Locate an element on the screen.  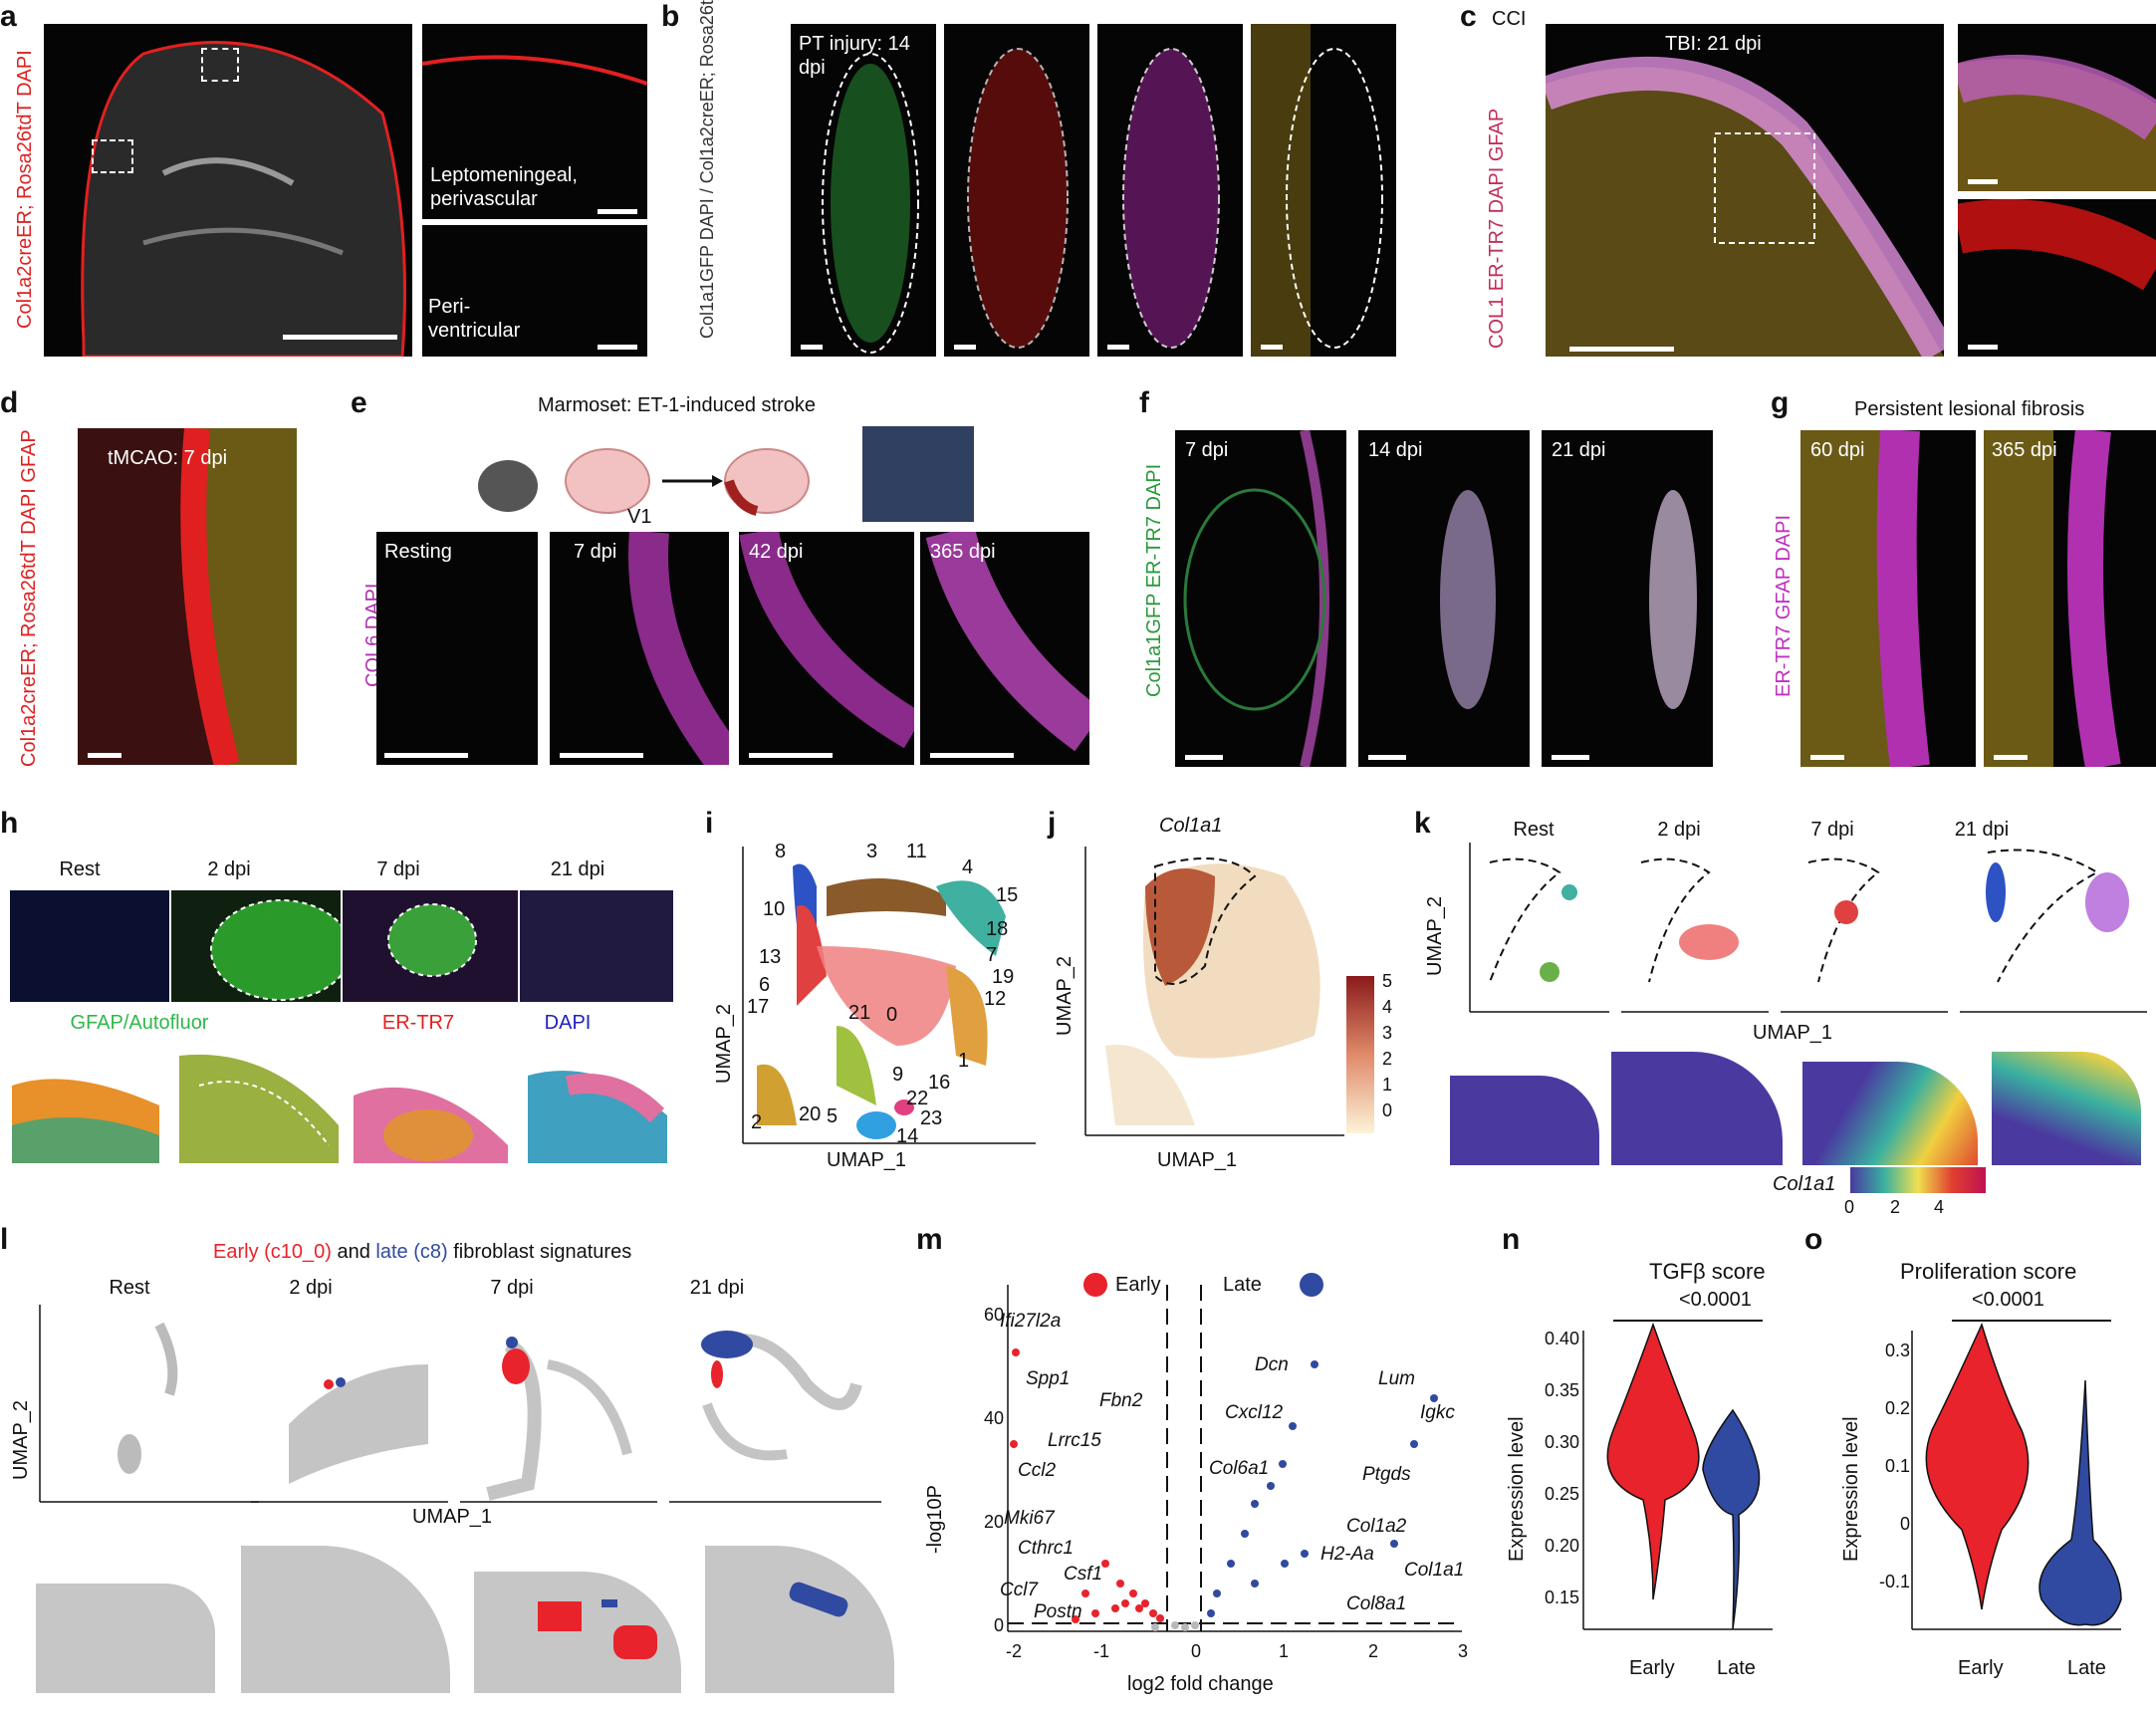
k-tp-2dpi: 2 dpi is located at coordinates (1679, 830).